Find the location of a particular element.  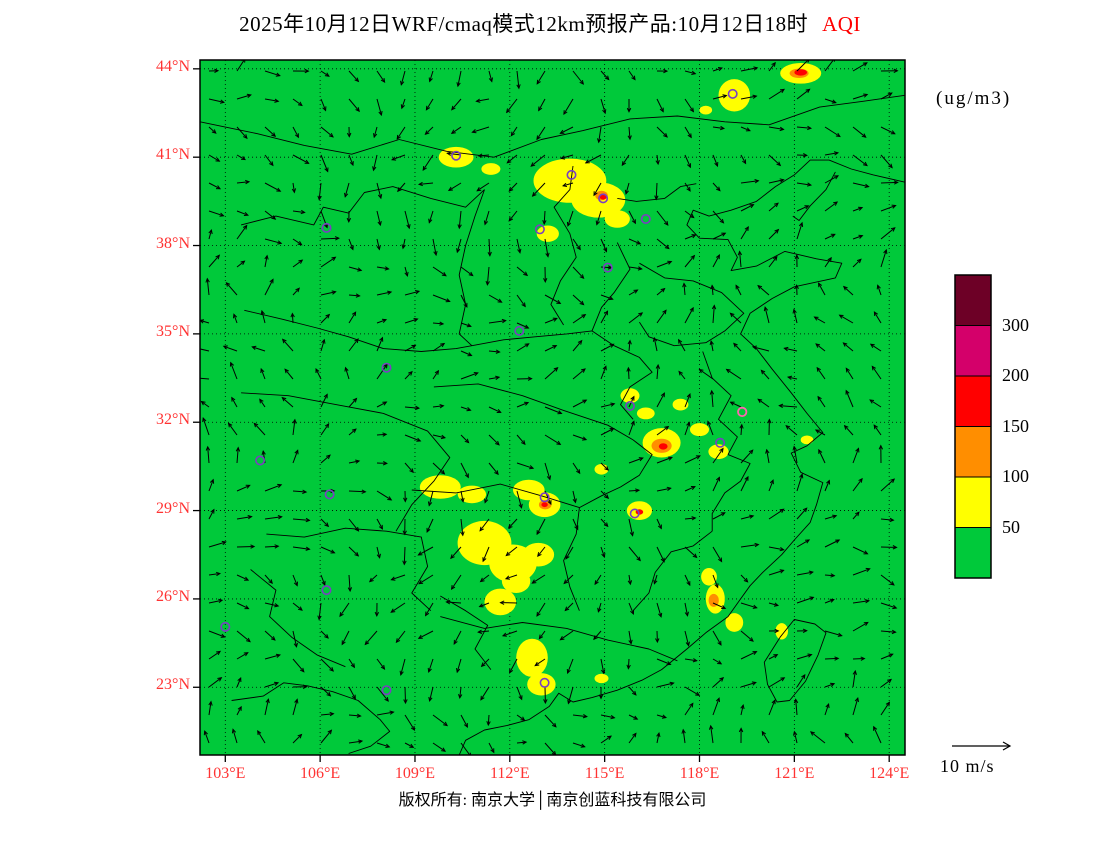

footer-text: 版权所有: 南京大学│南京创蓝科技有限公司 is located at coordinates (552, 800).